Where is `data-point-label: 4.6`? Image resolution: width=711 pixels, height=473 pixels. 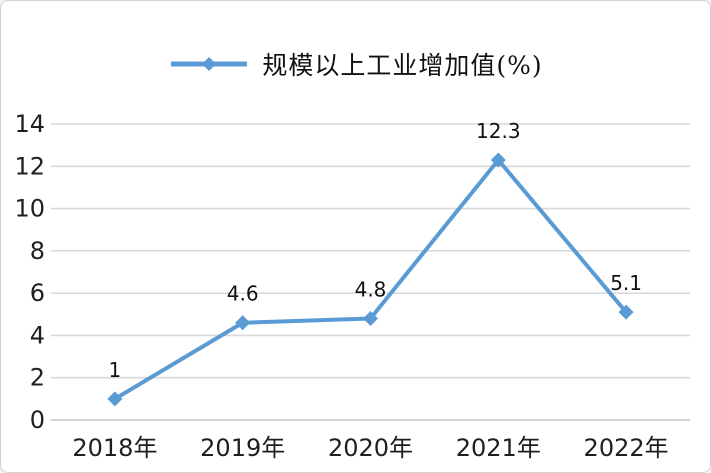 data-point-label: 4.6 is located at coordinates (243, 294).